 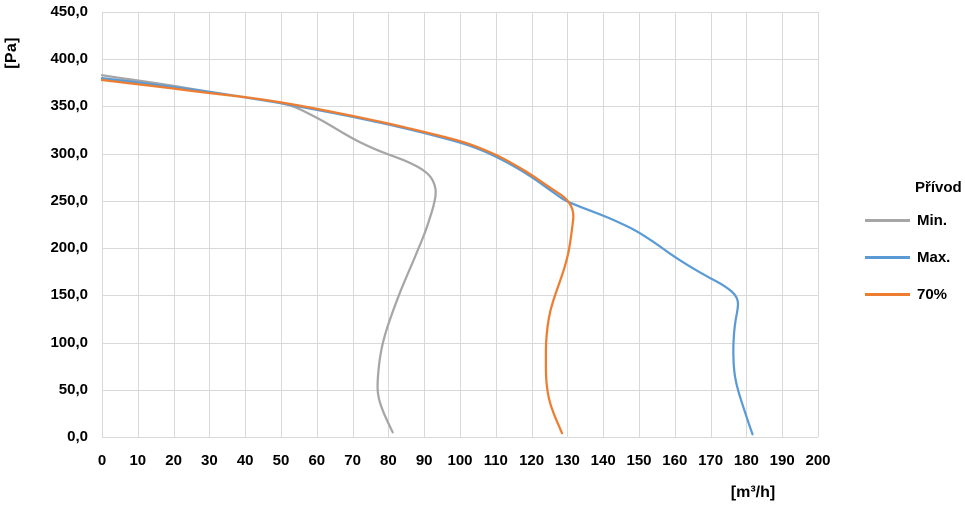 What do you see at coordinates (753, 492) in the screenshot?
I see `x-axis-title: [m³/h]` at bounding box center [753, 492].